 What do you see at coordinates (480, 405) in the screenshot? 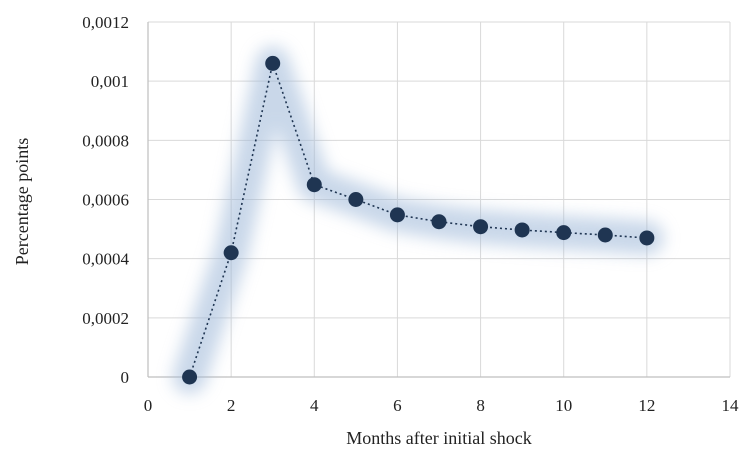
I see `x-tick-label: 8` at bounding box center [480, 405].